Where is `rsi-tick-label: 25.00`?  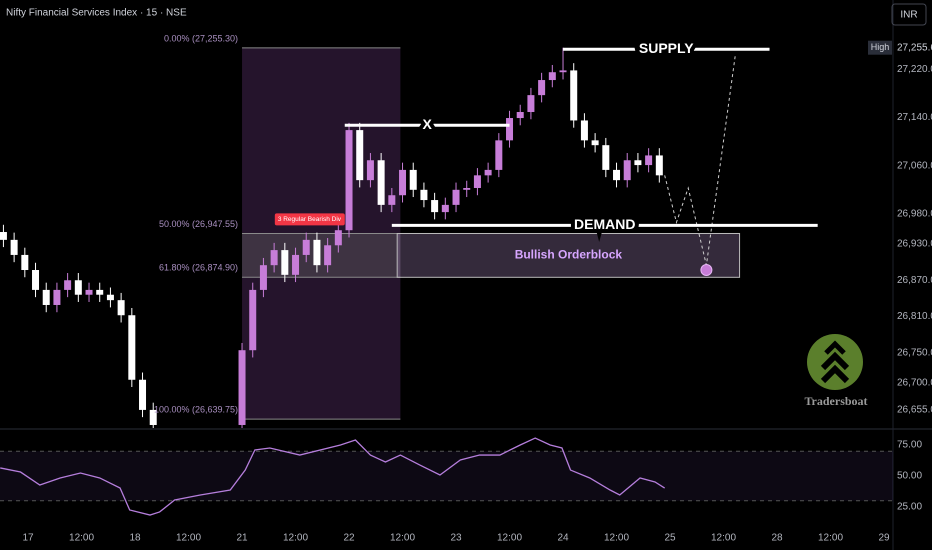 rsi-tick-label: 25.00 is located at coordinates (909, 507).